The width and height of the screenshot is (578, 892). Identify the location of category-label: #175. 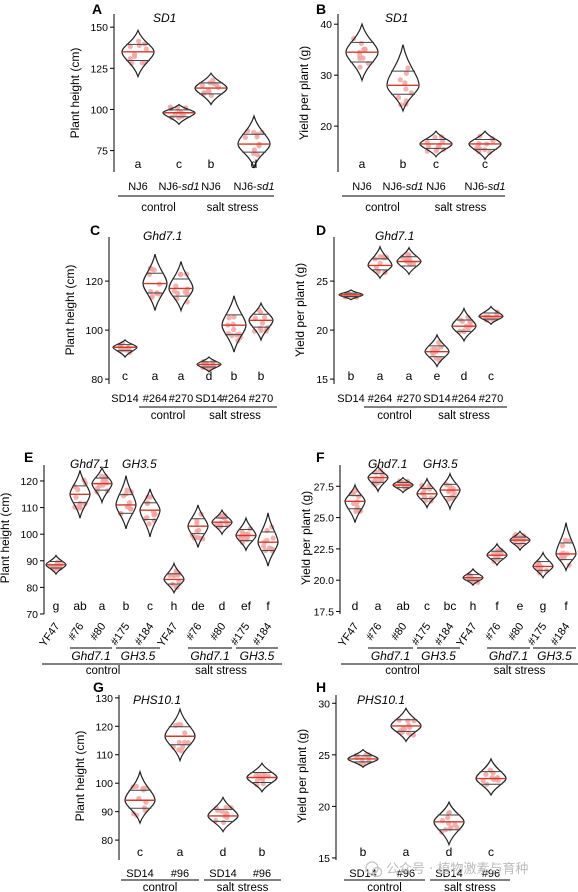
(538, 634).